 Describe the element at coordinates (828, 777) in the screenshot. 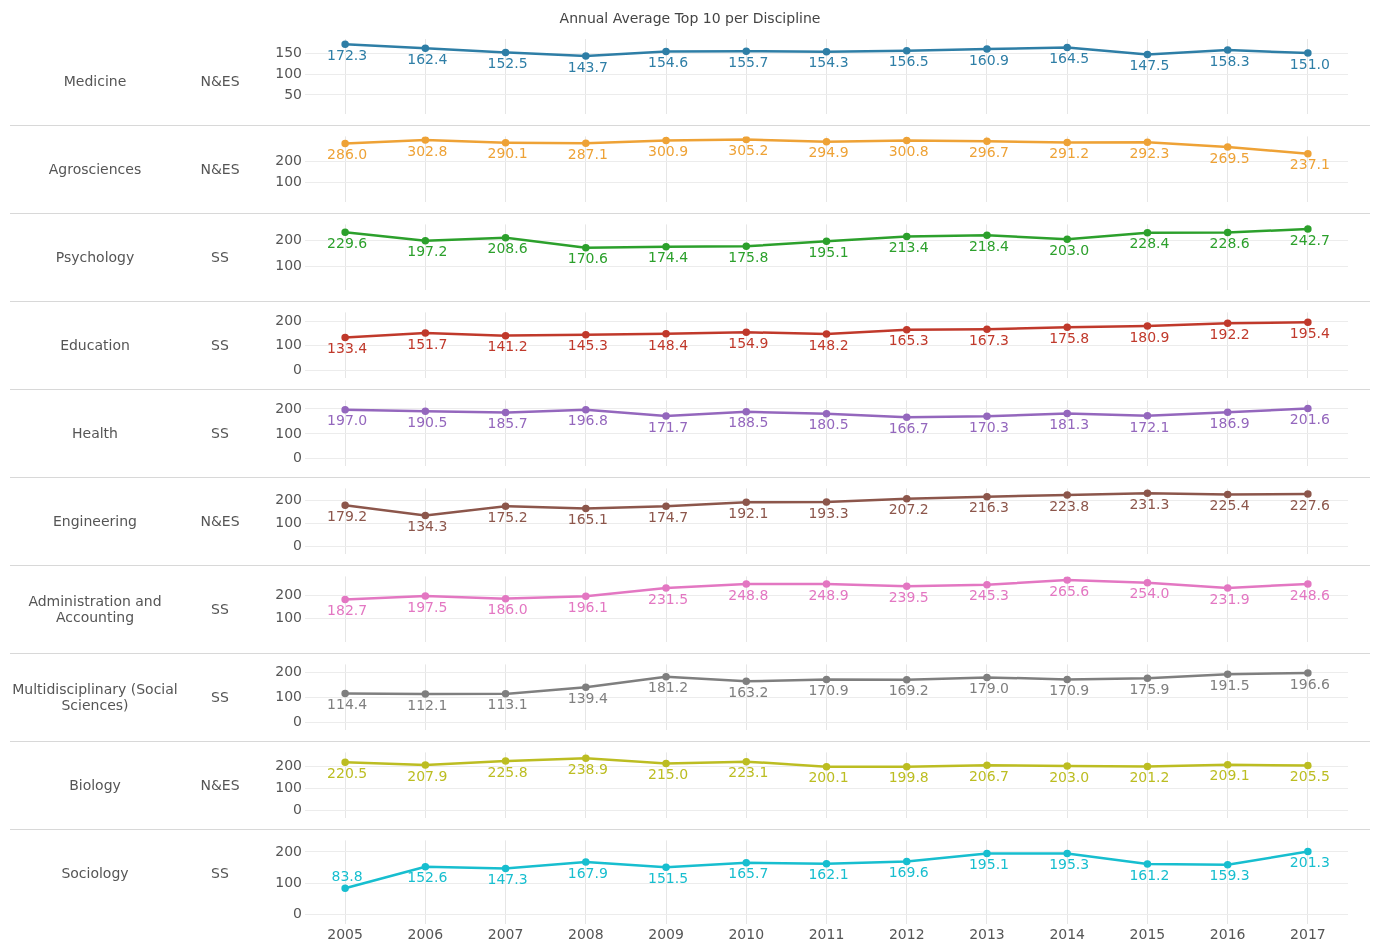

I see `data-label: 200.1` at that location.